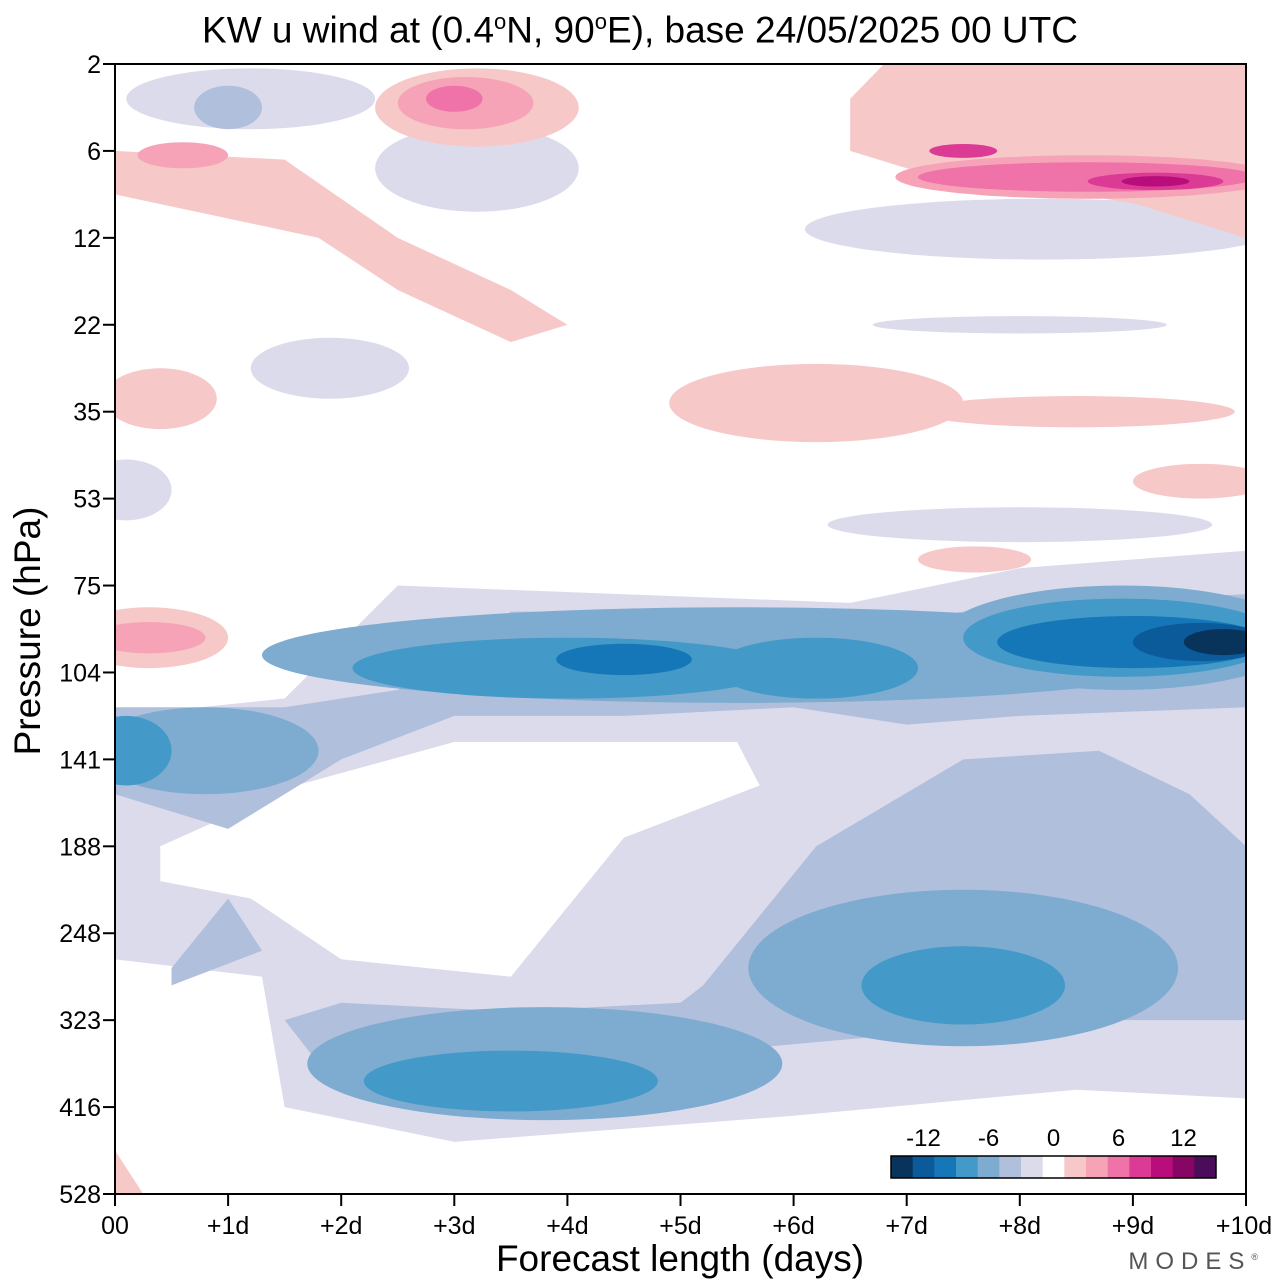 The width and height of the screenshot is (1280, 1286). I want to click on y-tick-label: 35, so click(87, 413).